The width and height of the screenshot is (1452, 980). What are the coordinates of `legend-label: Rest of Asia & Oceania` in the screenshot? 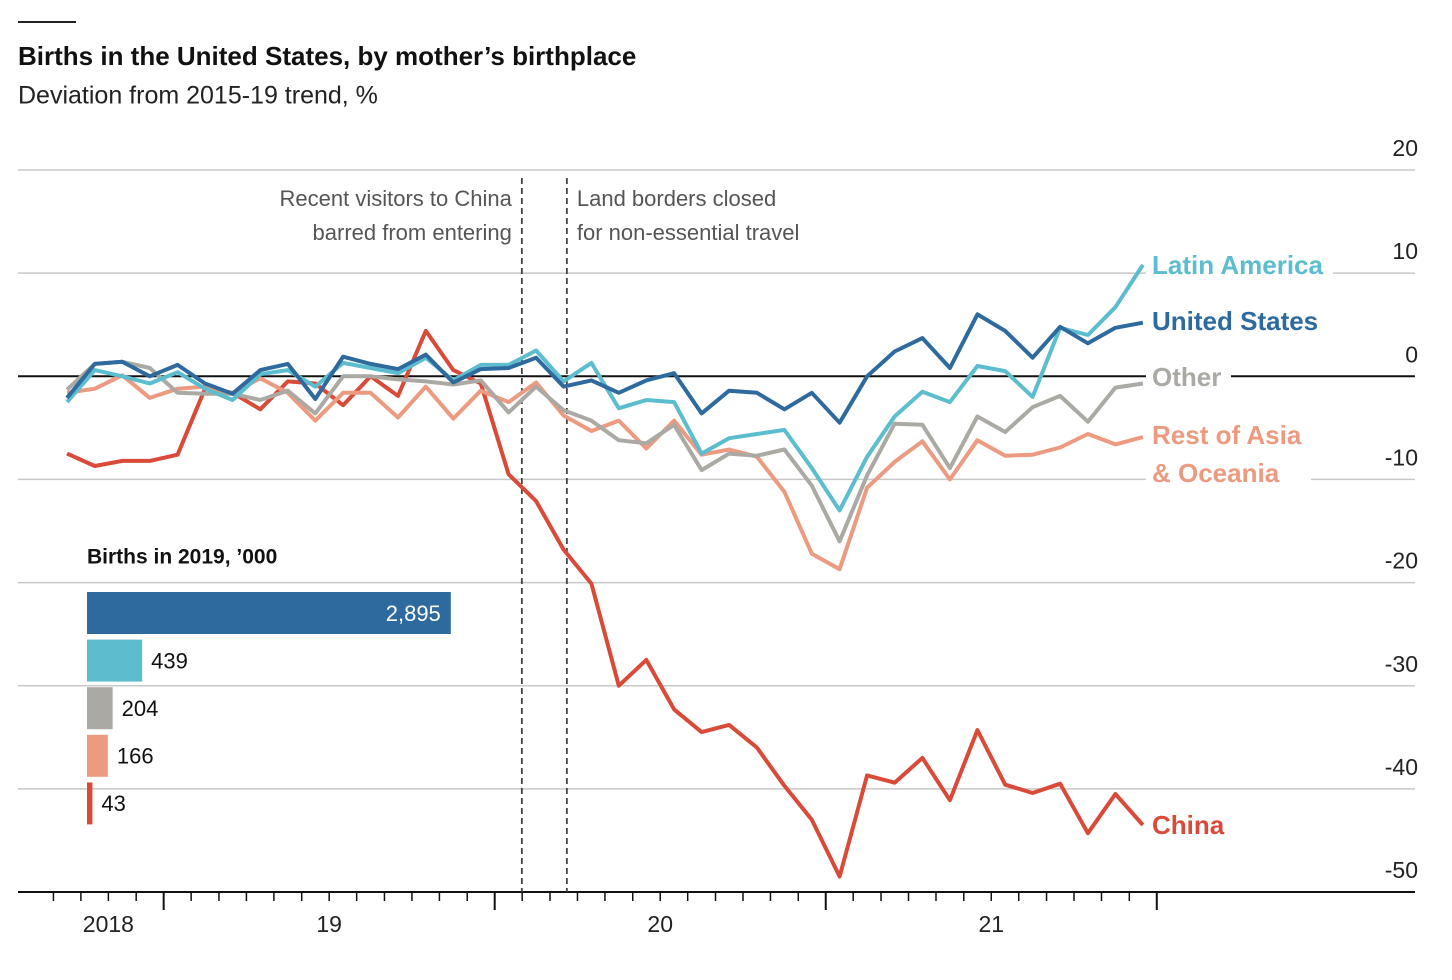 It's located at (1229, 454).